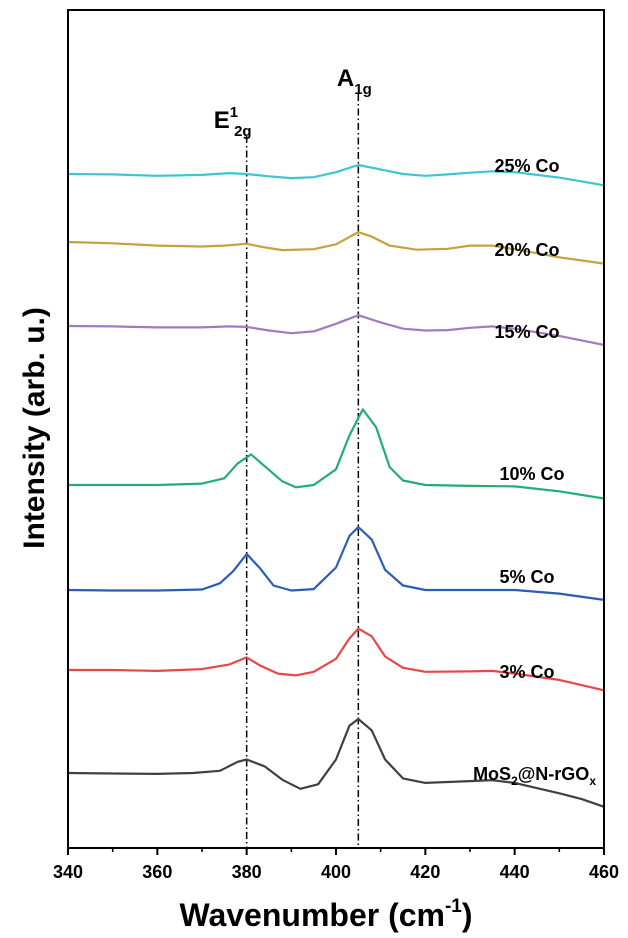  I want to click on x-axis-title-sup: -1, so click(453, 906).